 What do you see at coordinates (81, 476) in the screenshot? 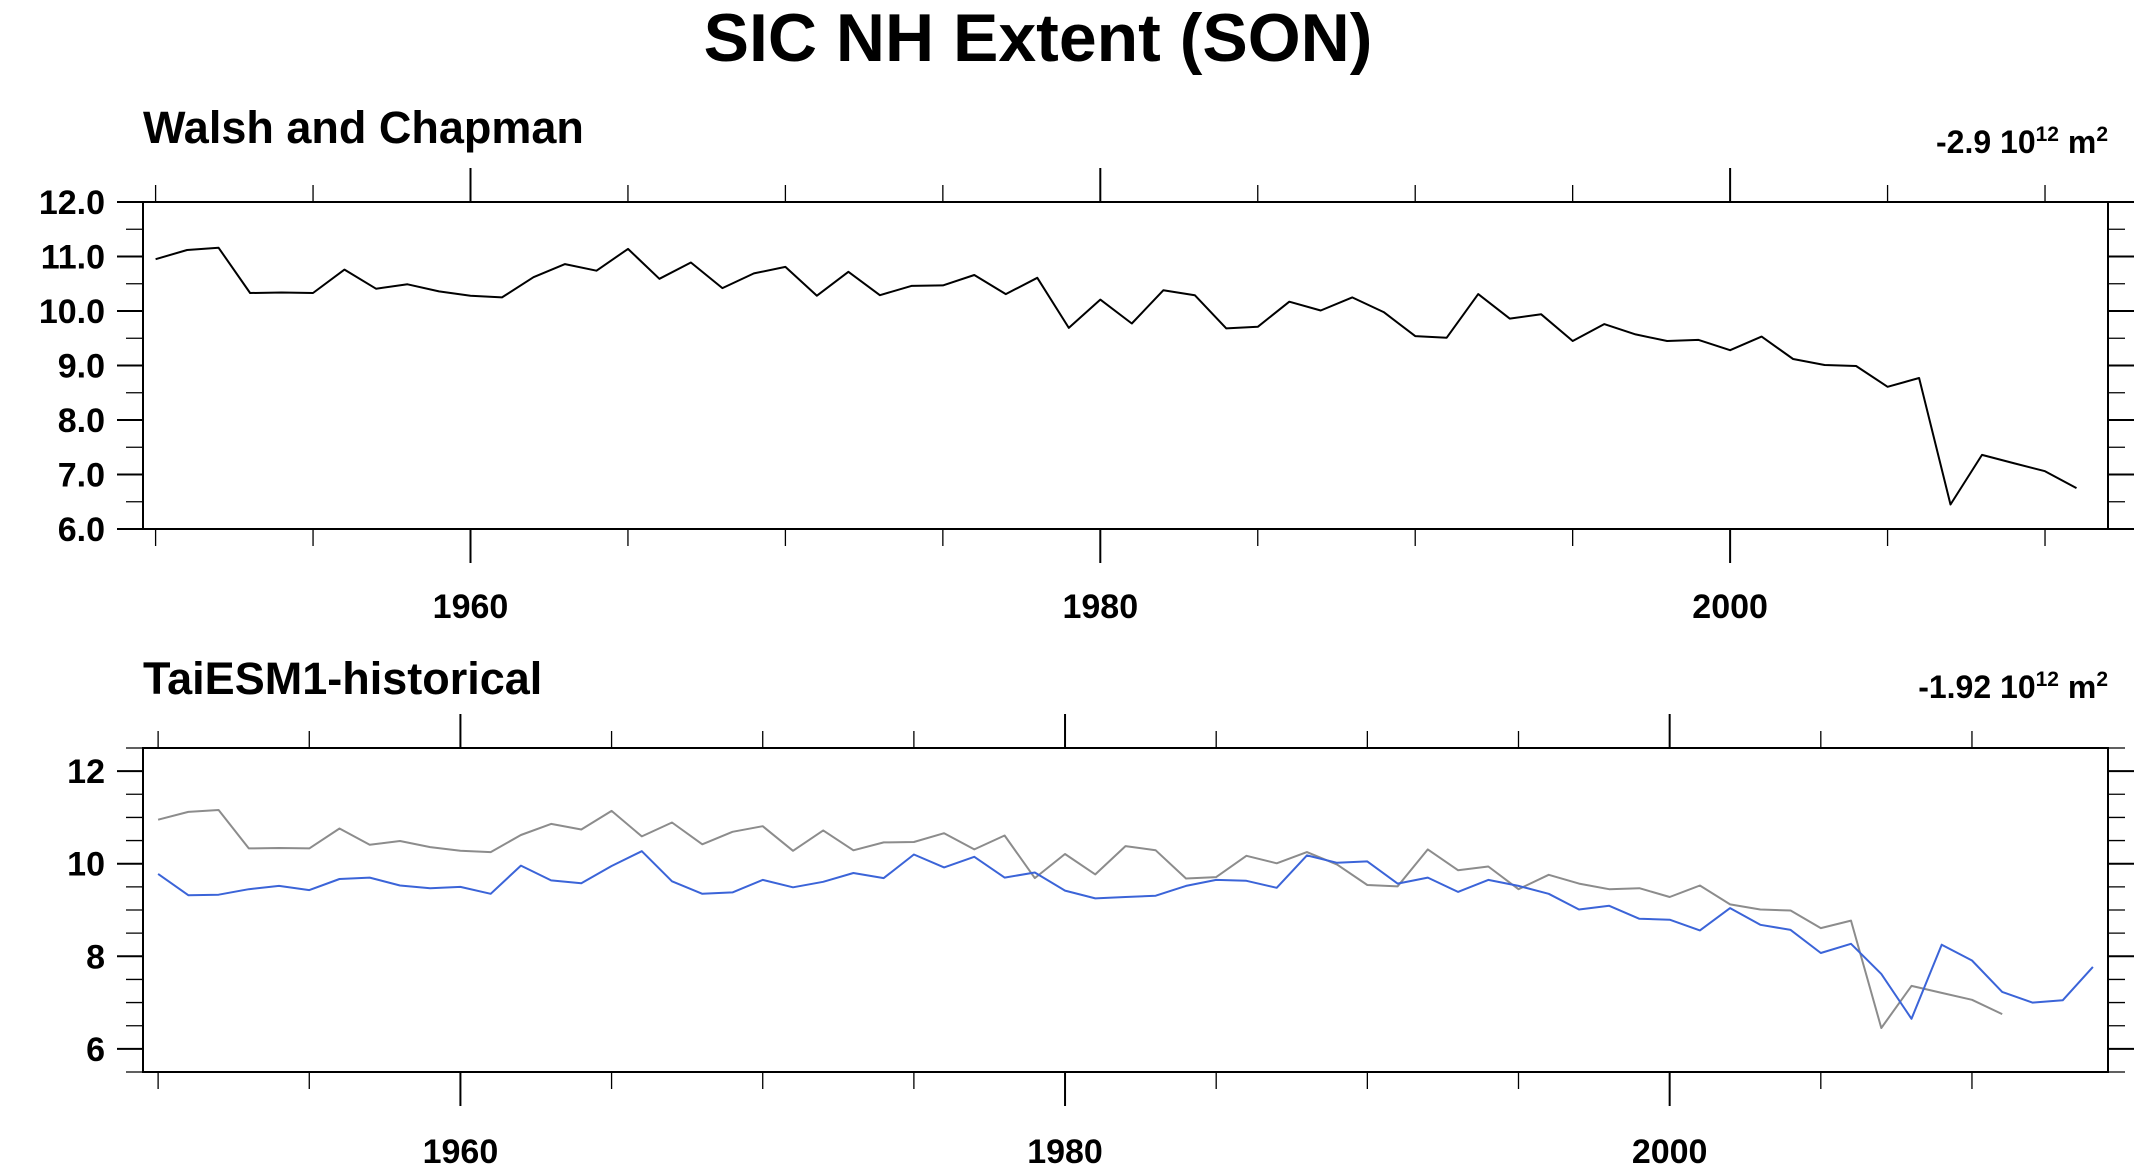
I see `y-tick-label: 7.0` at bounding box center [81, 476].